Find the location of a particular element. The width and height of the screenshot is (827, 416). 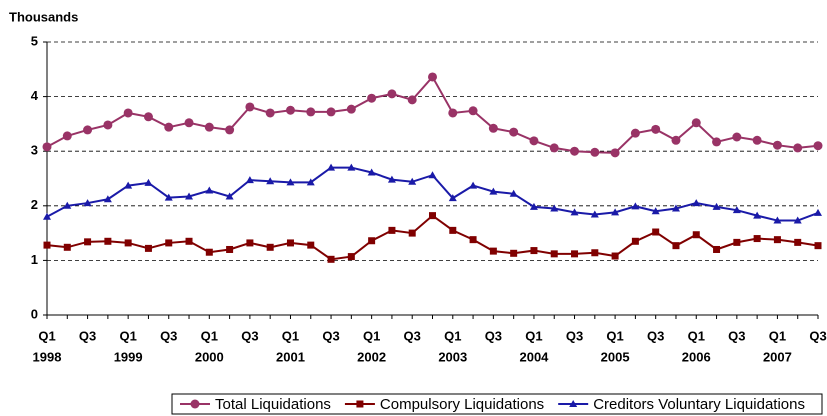

x-year-label: 1998 is located at coordinates (47, 356).